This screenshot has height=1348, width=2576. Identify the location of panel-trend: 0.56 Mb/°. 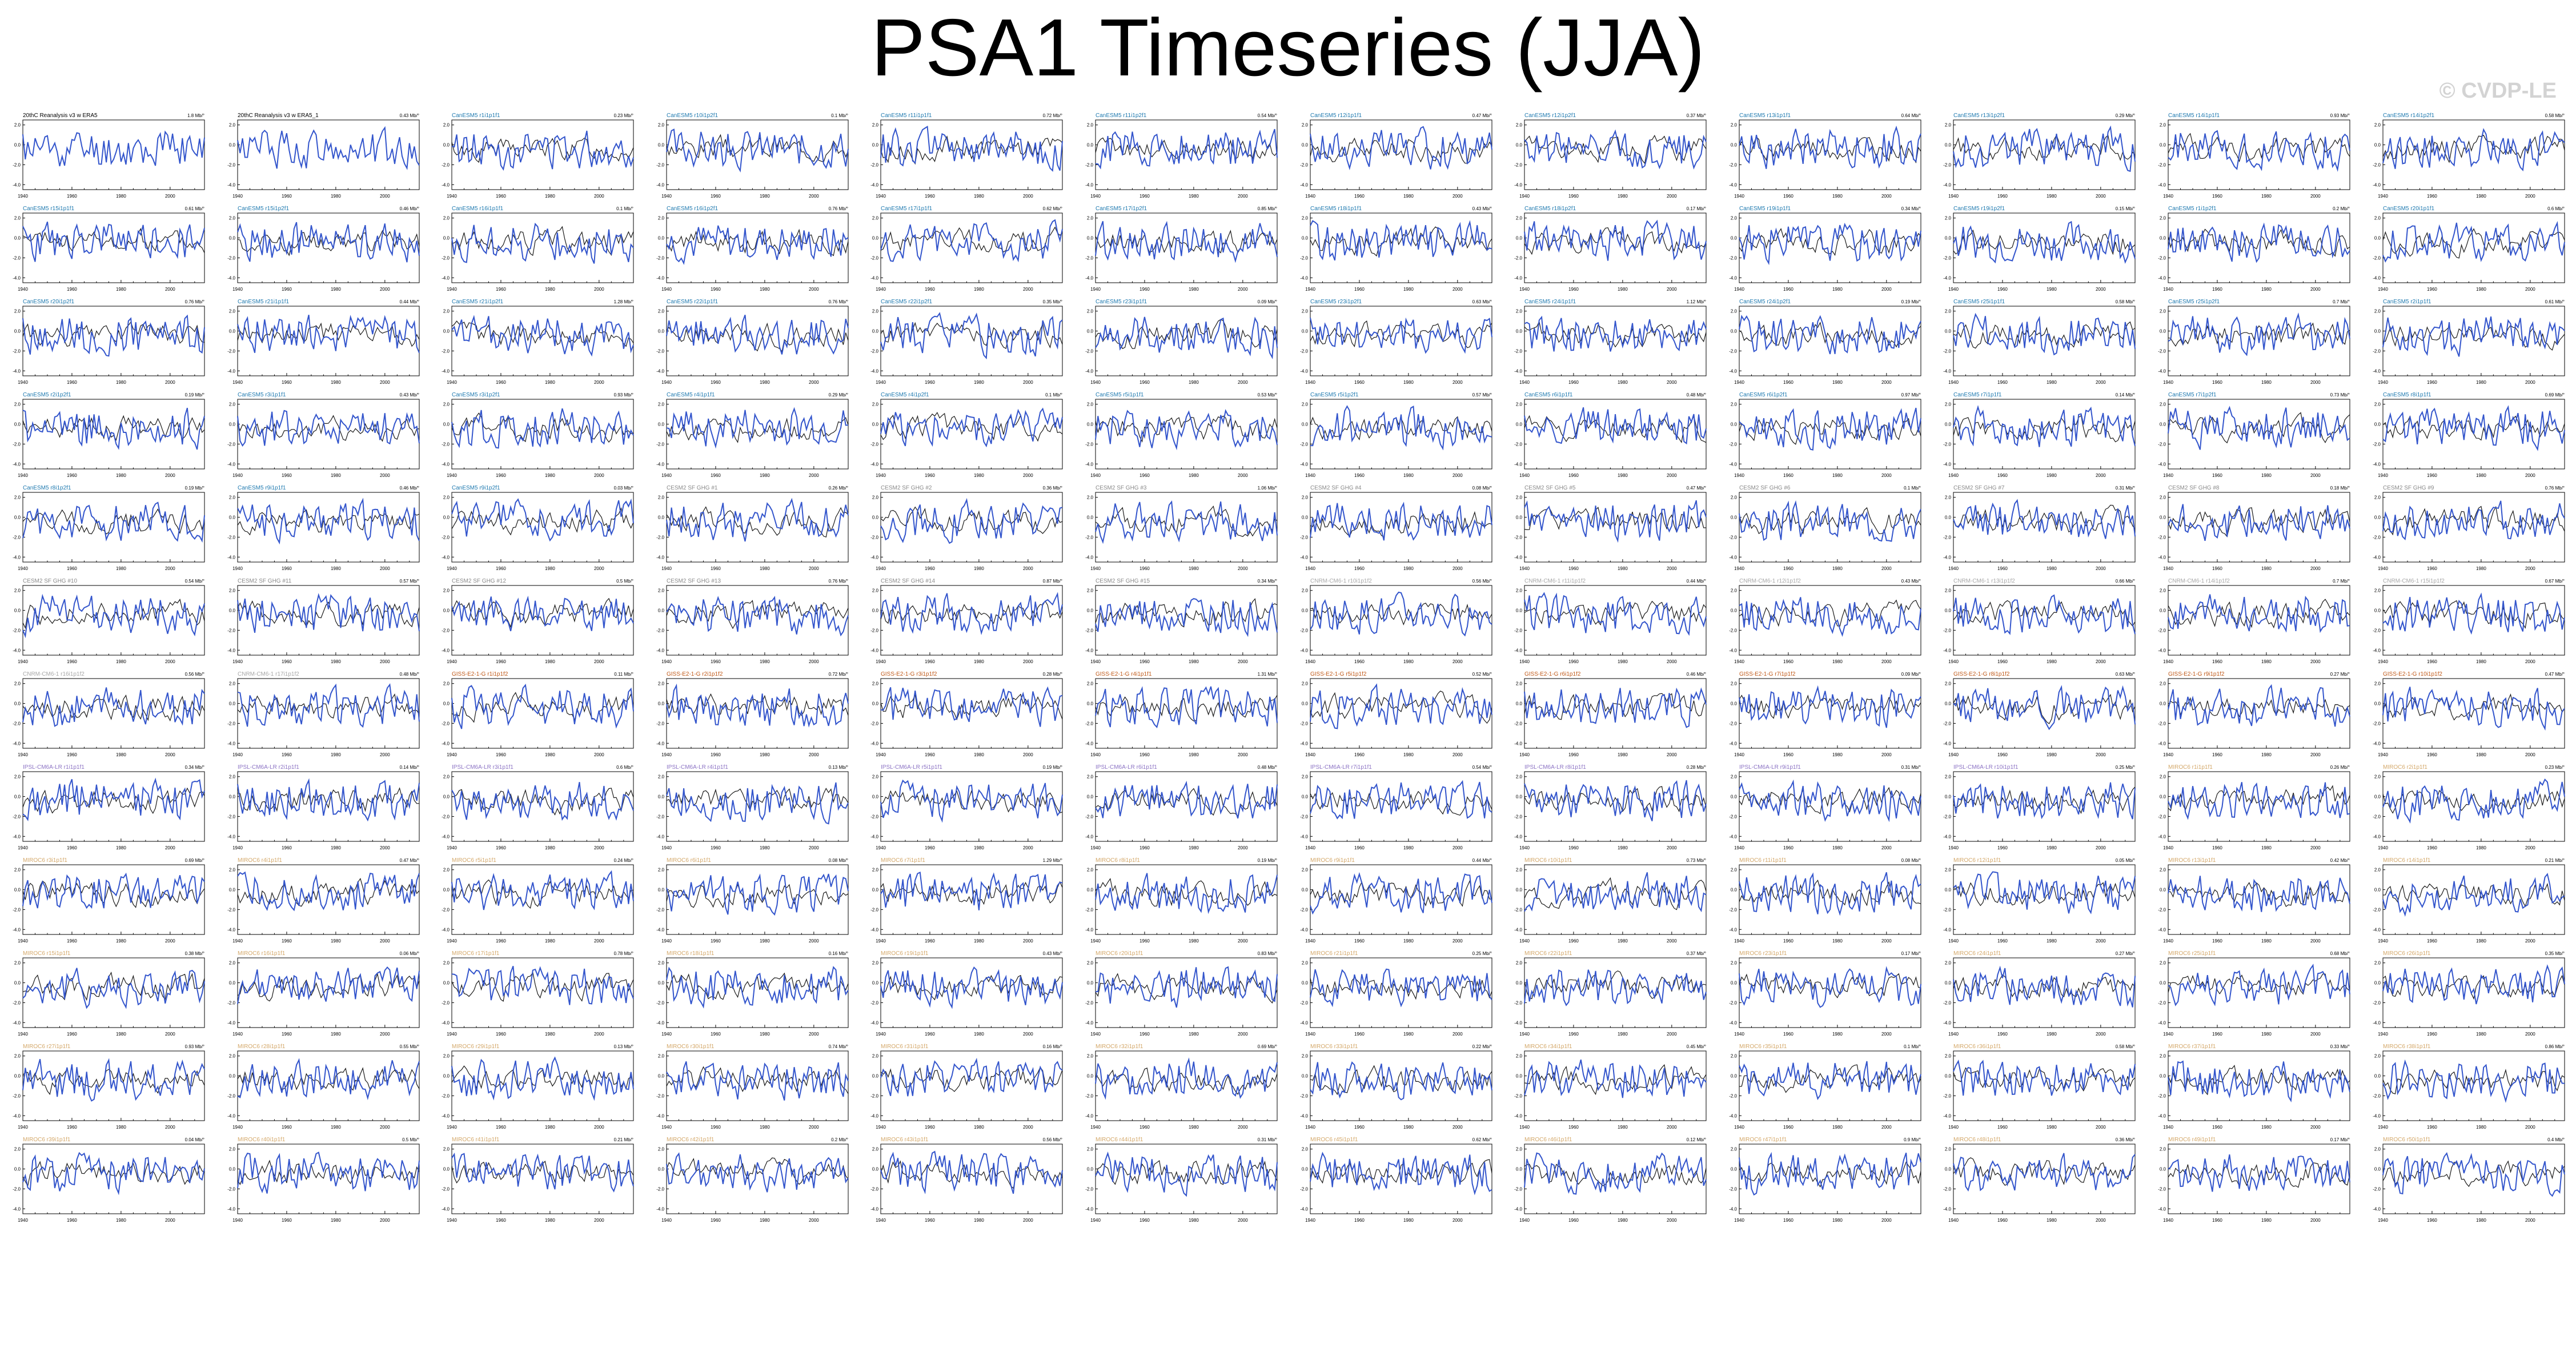
(1052, 1139).